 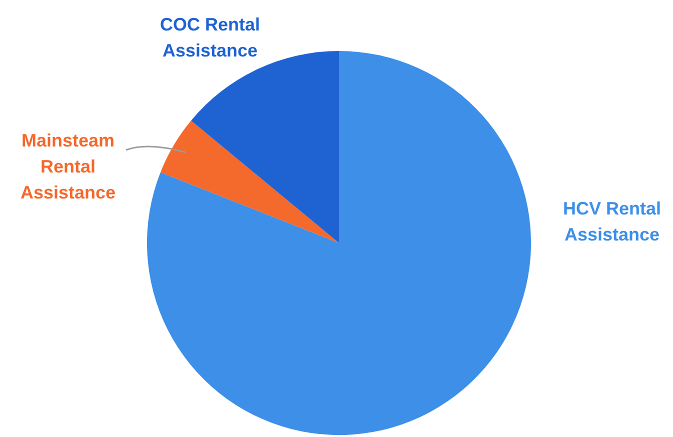 What do you see at coordinates (68, 166) in the screenshot?
I see `slice-label: Mainsteam Rental Assistance` at bounding box center [68, 166].